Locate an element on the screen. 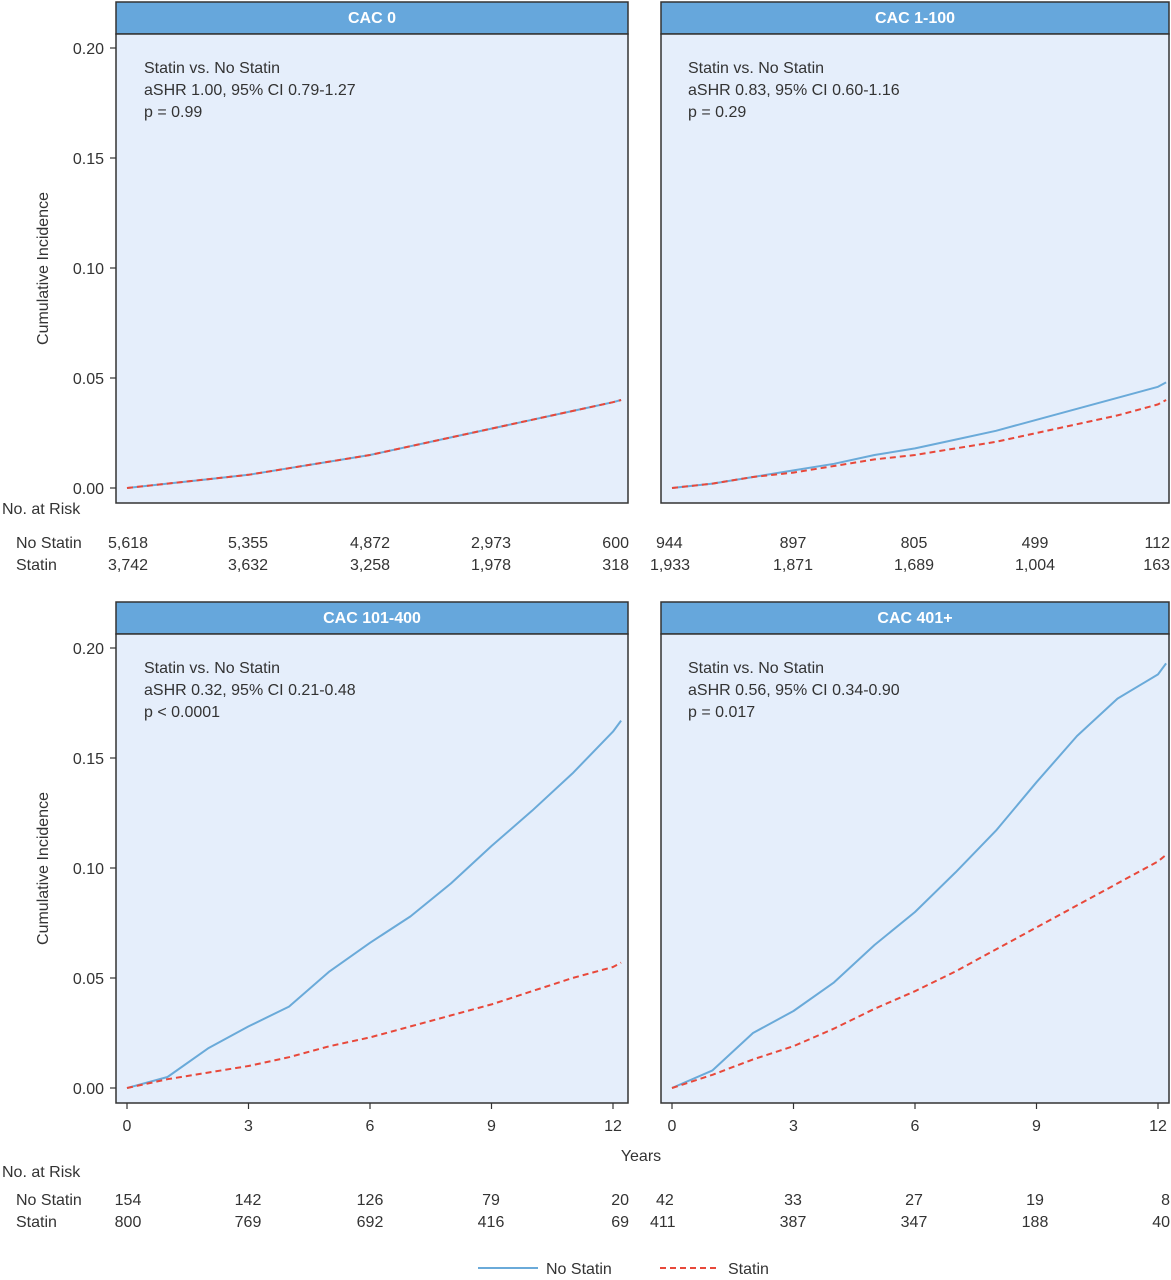  panel-annotation-line: aSHR 1.00, 95% CI 0.79-1.27 is located at coordinates (250, 90).